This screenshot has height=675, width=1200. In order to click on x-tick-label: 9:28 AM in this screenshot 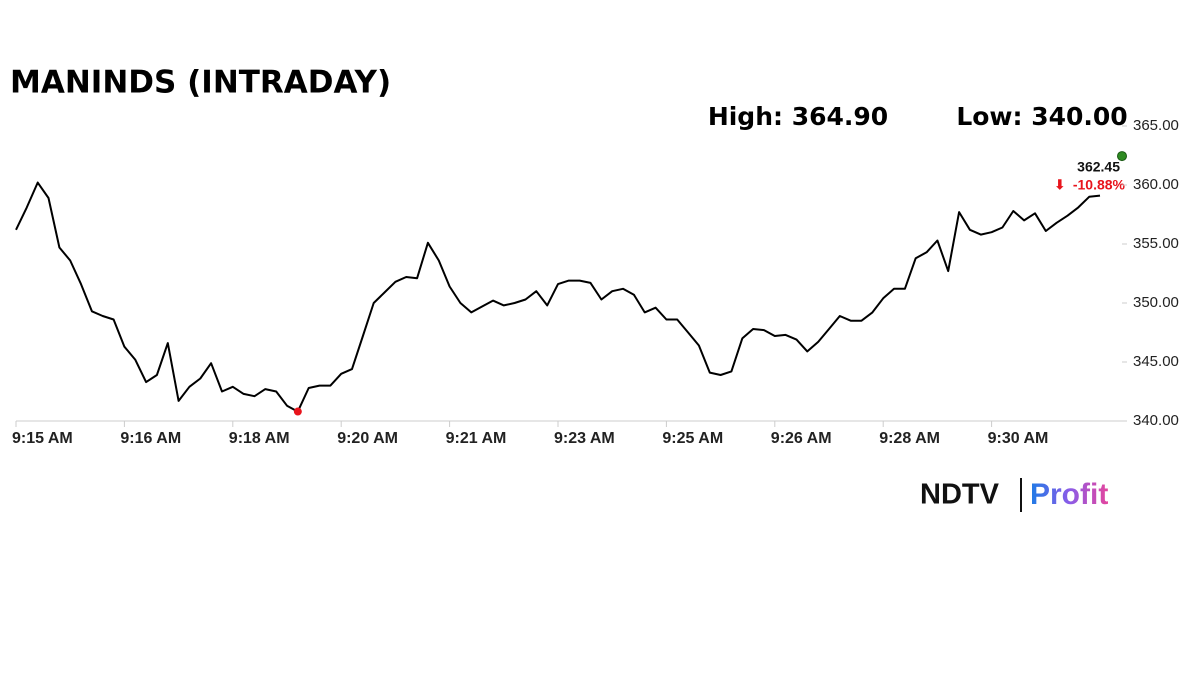, I will do `click(909, 438)`.